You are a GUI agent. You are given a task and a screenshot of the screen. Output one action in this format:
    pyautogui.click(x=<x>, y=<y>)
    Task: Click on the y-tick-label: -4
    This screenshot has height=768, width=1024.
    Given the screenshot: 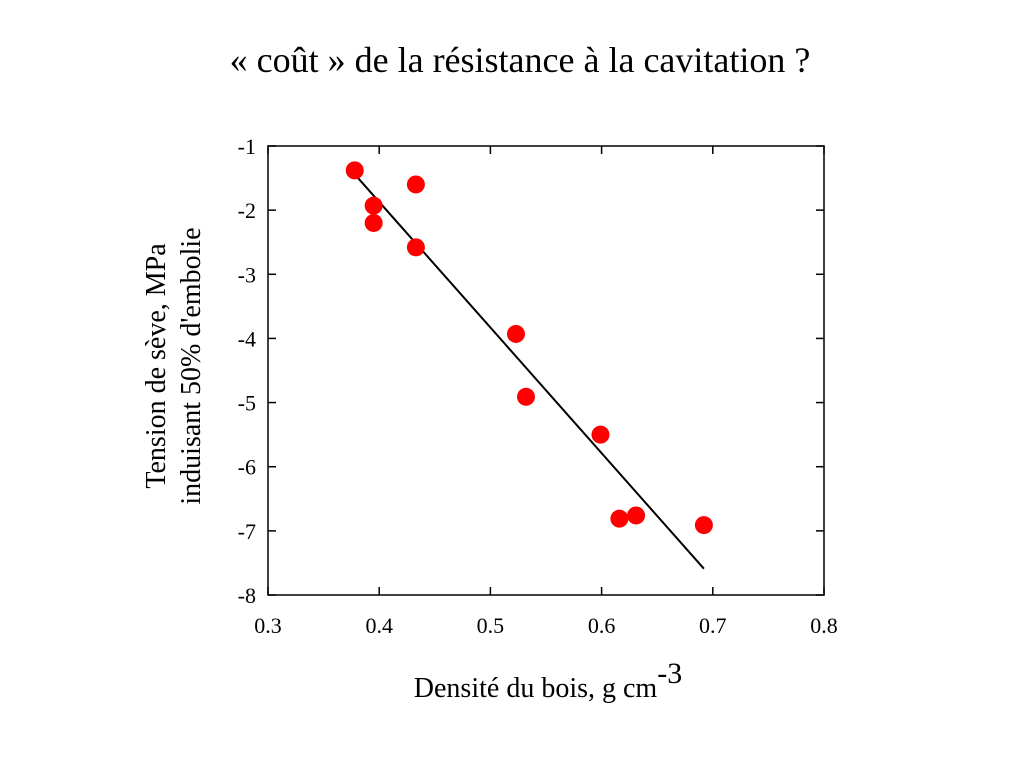 What is the action you would take?
    pyautogui.click(x=247, y=338)
    